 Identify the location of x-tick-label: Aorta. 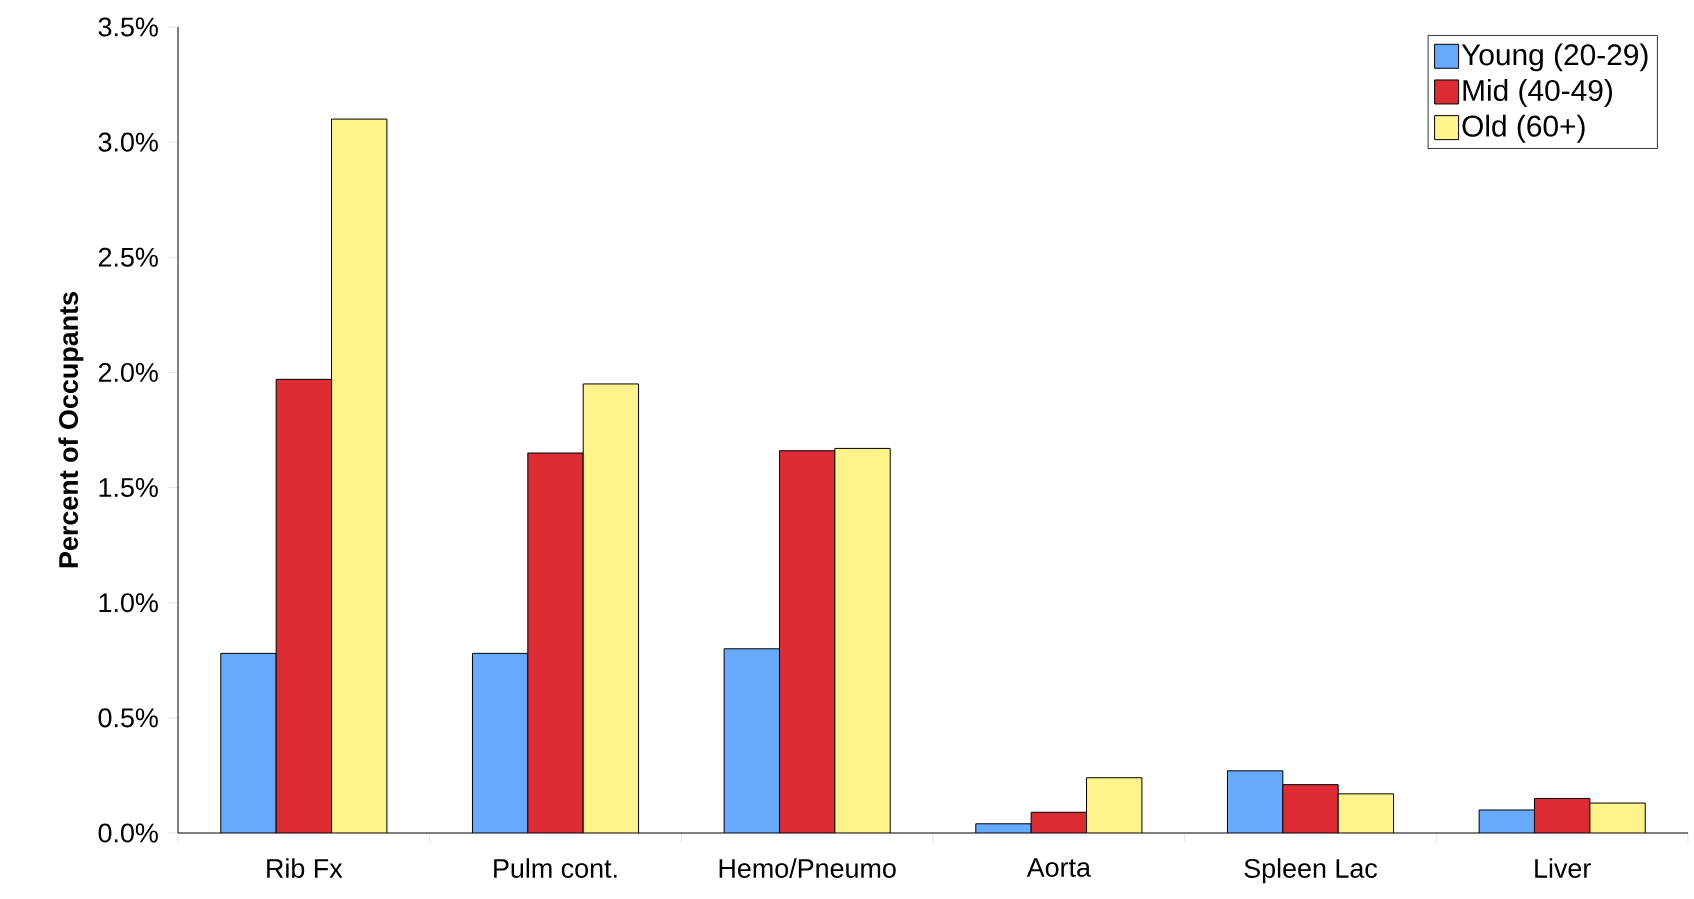
(1058, 867).